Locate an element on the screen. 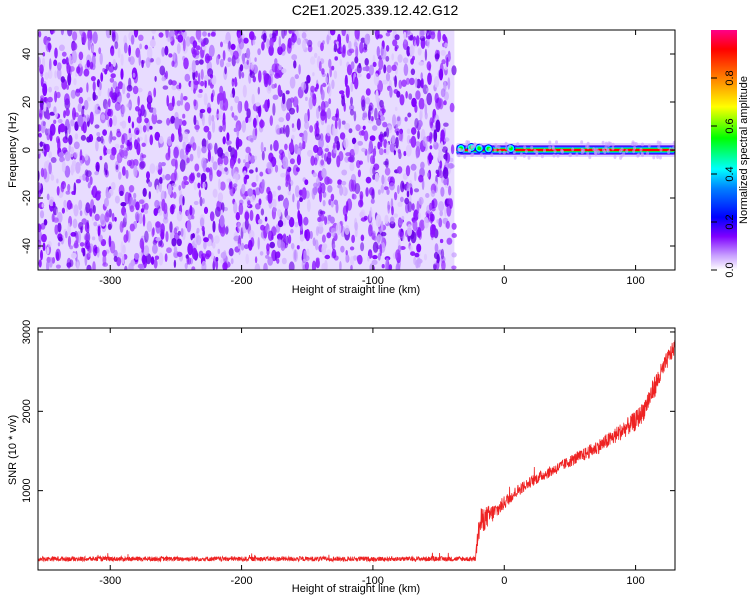  tone-blob-core is located at coordinates (479, 148).